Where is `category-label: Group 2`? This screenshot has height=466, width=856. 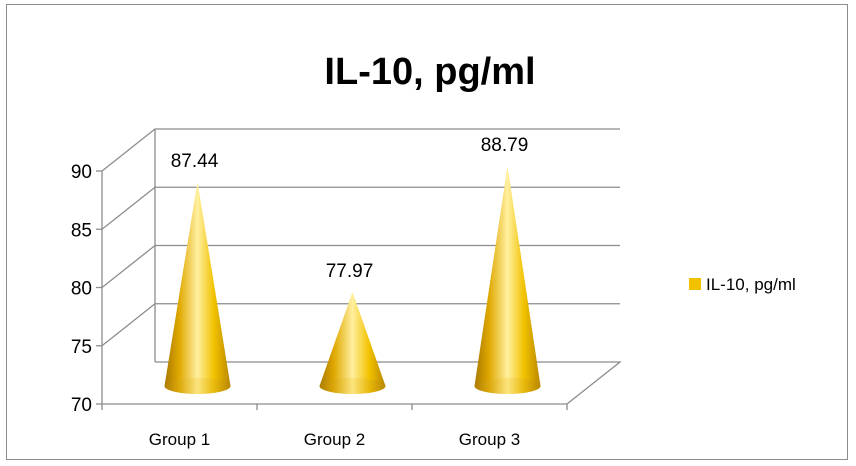
category-label: Group 2 is located at coordinates (334, 439).